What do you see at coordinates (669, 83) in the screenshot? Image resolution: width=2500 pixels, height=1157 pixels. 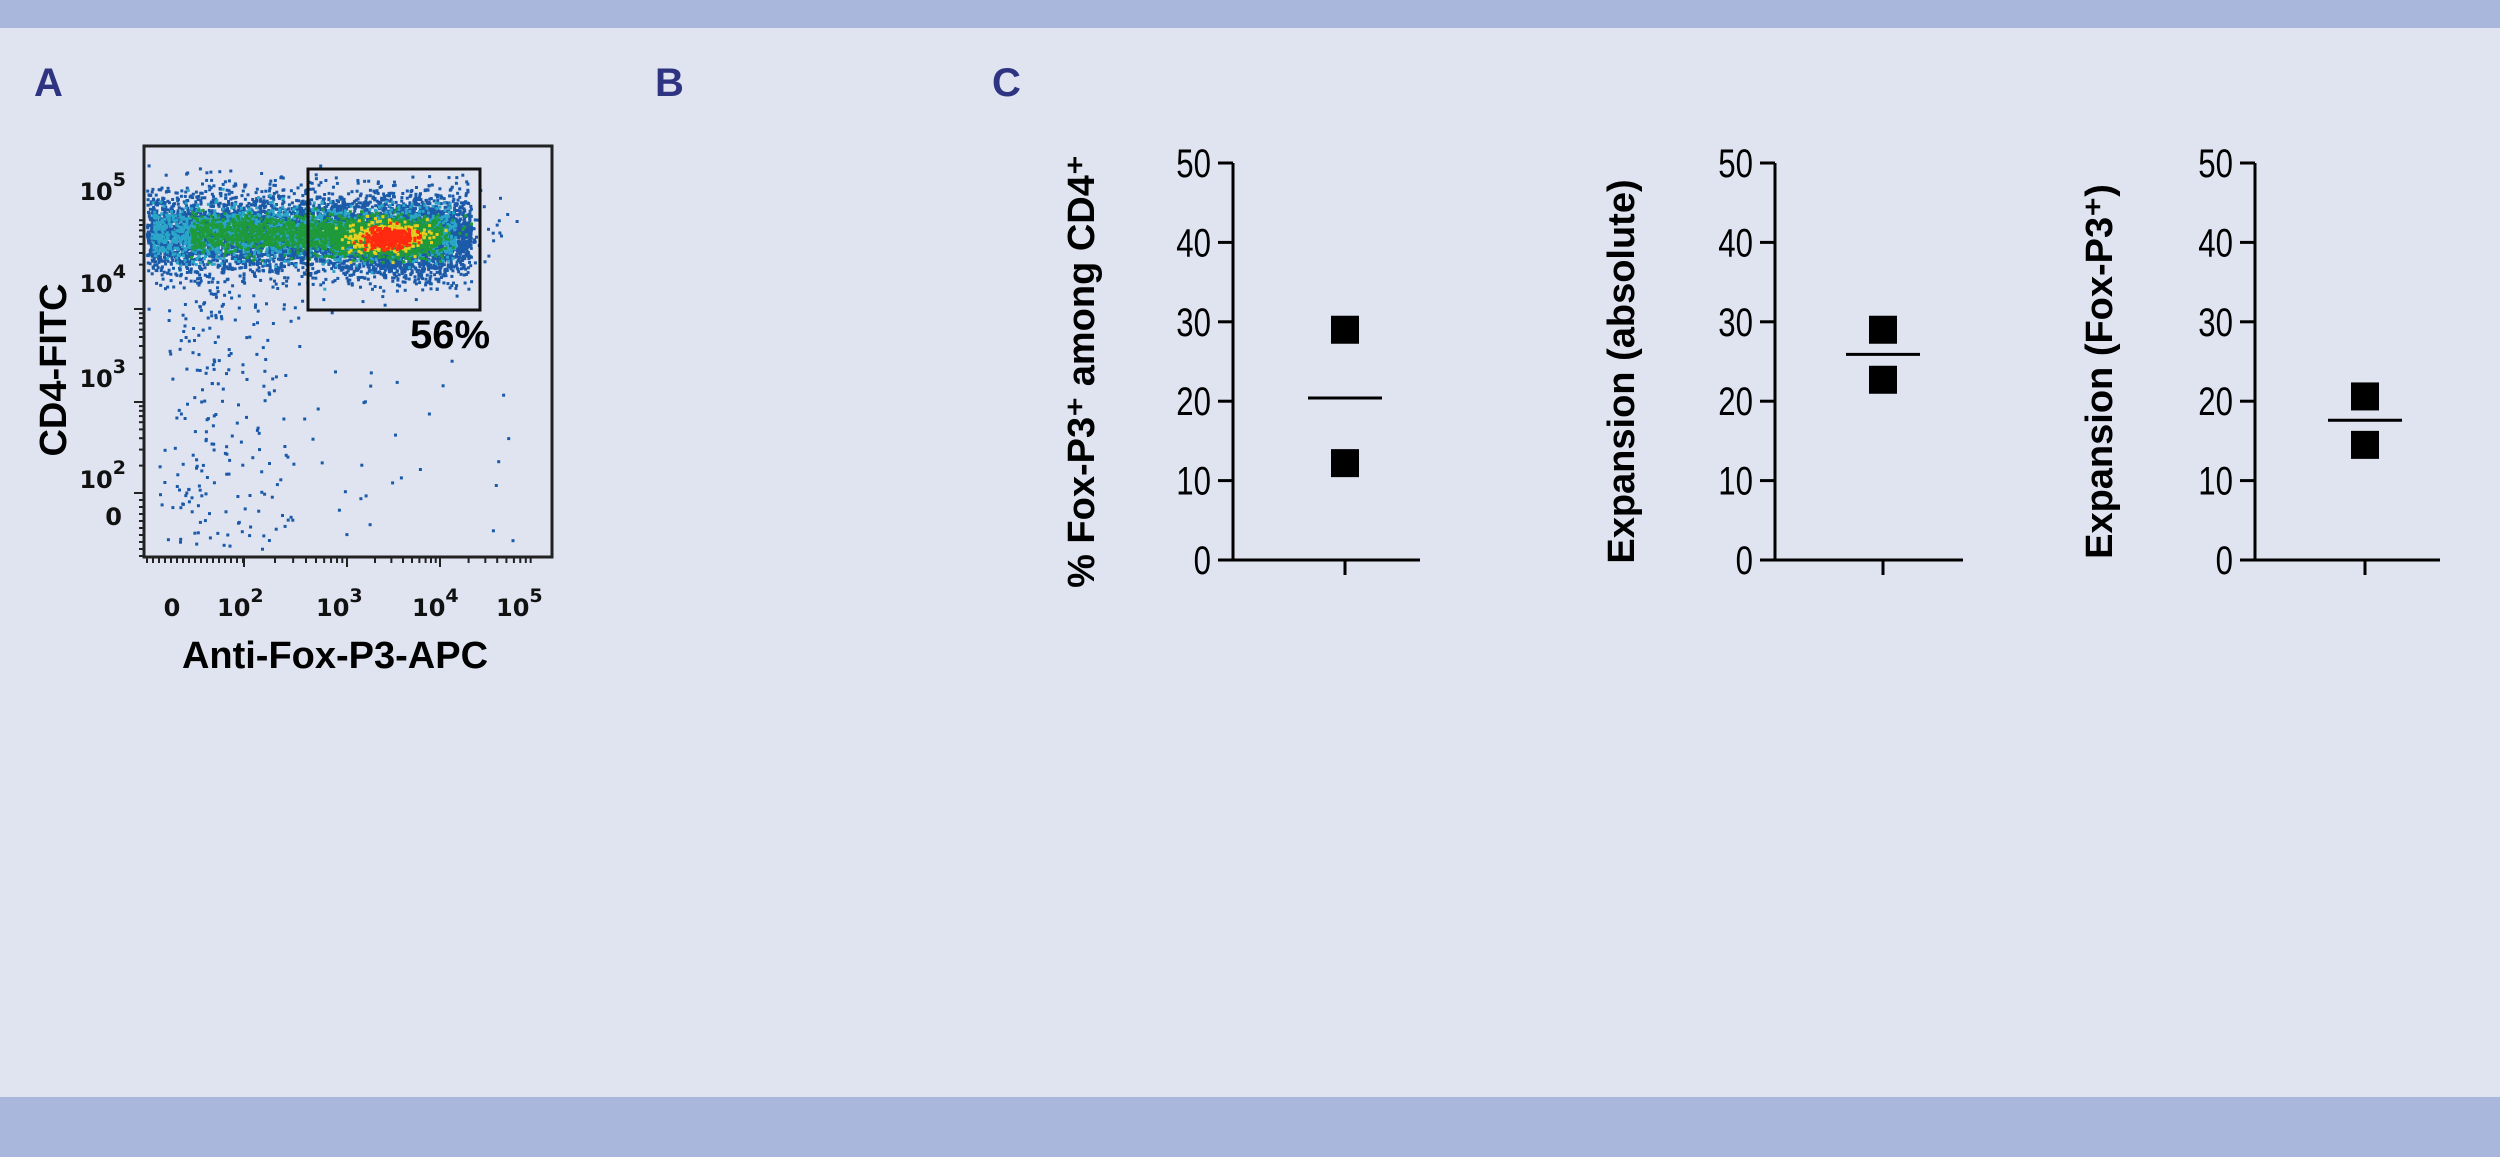 I see `panel-label-b: B` at bounding box center [669, 83].